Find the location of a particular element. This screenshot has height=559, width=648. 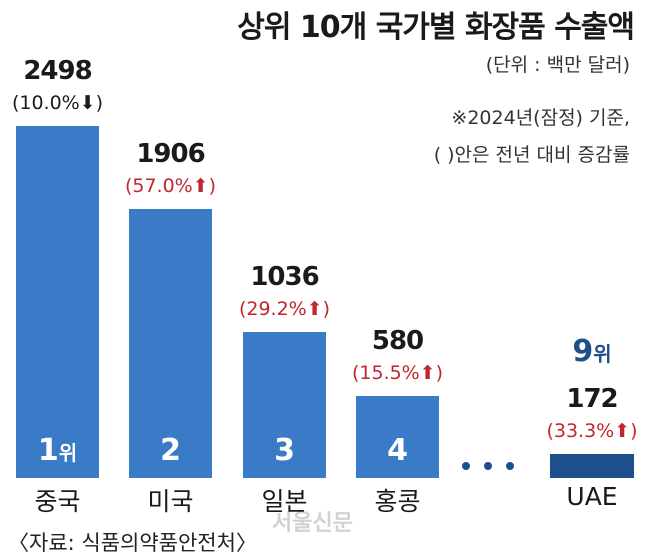

rank-label-japan: 3 is located at coordinates (284, 450).